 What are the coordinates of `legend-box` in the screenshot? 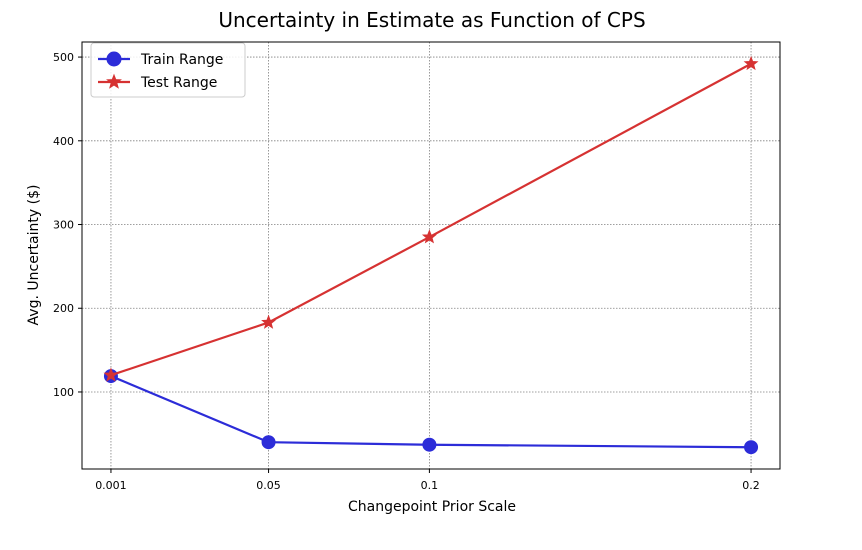 It's located at (168, 70).